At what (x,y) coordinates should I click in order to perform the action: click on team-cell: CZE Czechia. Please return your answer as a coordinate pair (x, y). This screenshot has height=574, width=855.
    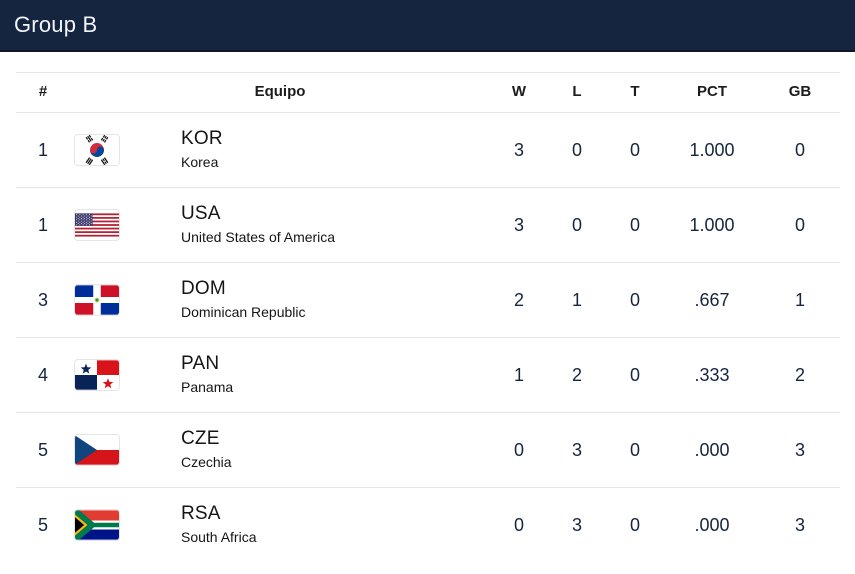
    Looking at the image, I should click on (280, 450).